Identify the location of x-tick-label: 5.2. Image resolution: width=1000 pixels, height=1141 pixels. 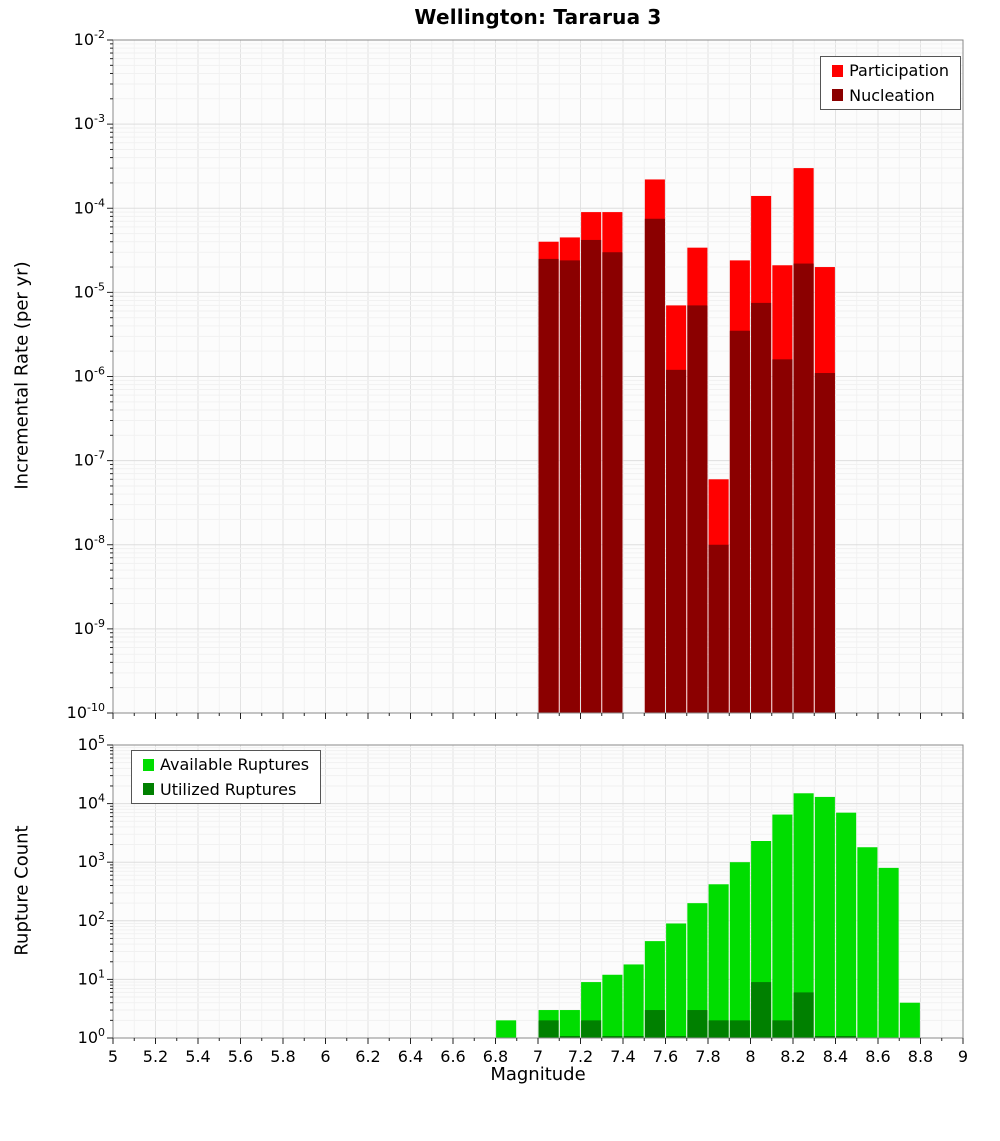
(155, 1056).